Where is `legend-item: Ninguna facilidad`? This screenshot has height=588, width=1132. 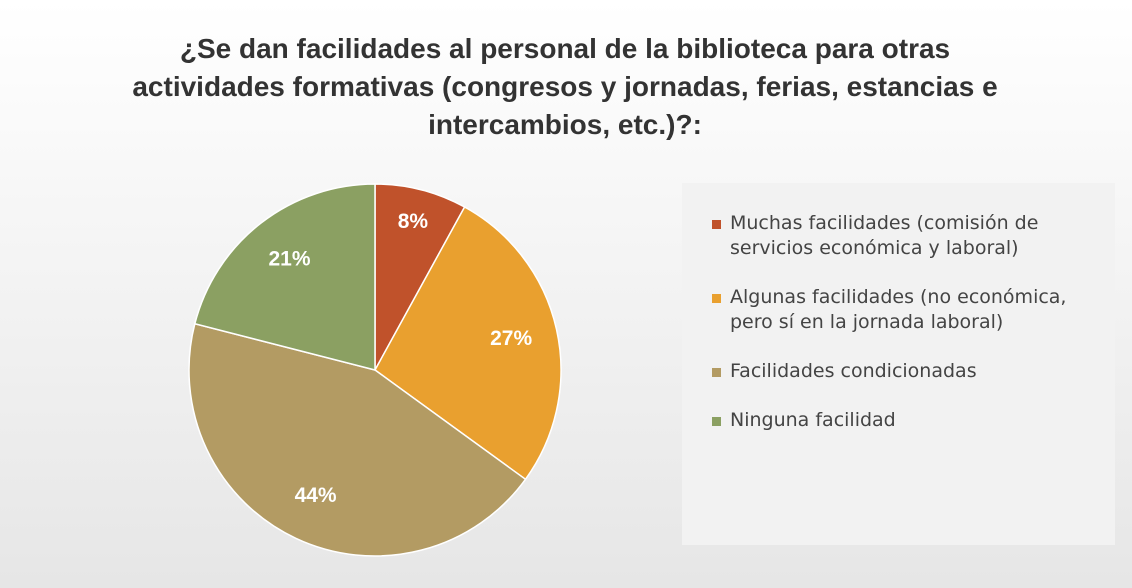 legend-item: Ninguna facilidad is located at coordinates (896, 420).